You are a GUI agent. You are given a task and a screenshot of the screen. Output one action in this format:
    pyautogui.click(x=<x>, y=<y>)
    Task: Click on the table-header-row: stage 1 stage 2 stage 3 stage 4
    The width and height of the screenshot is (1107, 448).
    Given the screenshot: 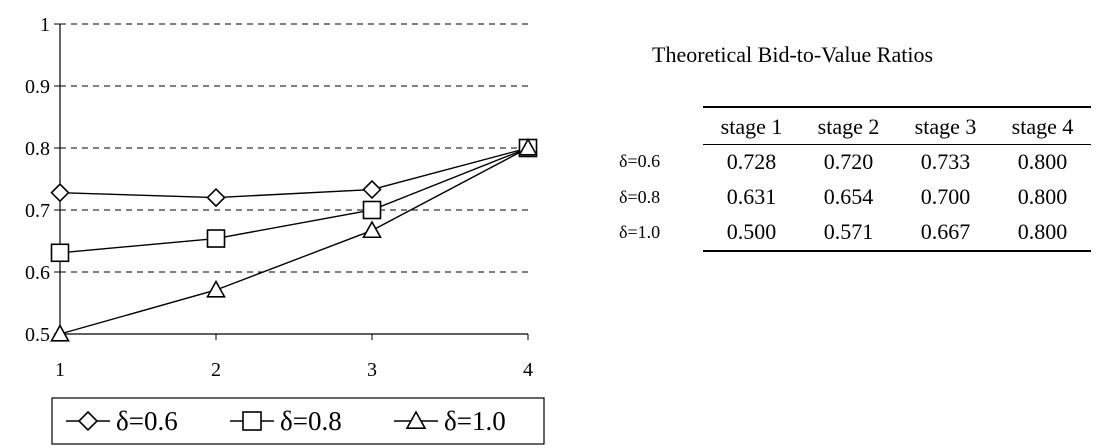 What is the action you would take?
    pyautogui.click(x=853, y=125)
    